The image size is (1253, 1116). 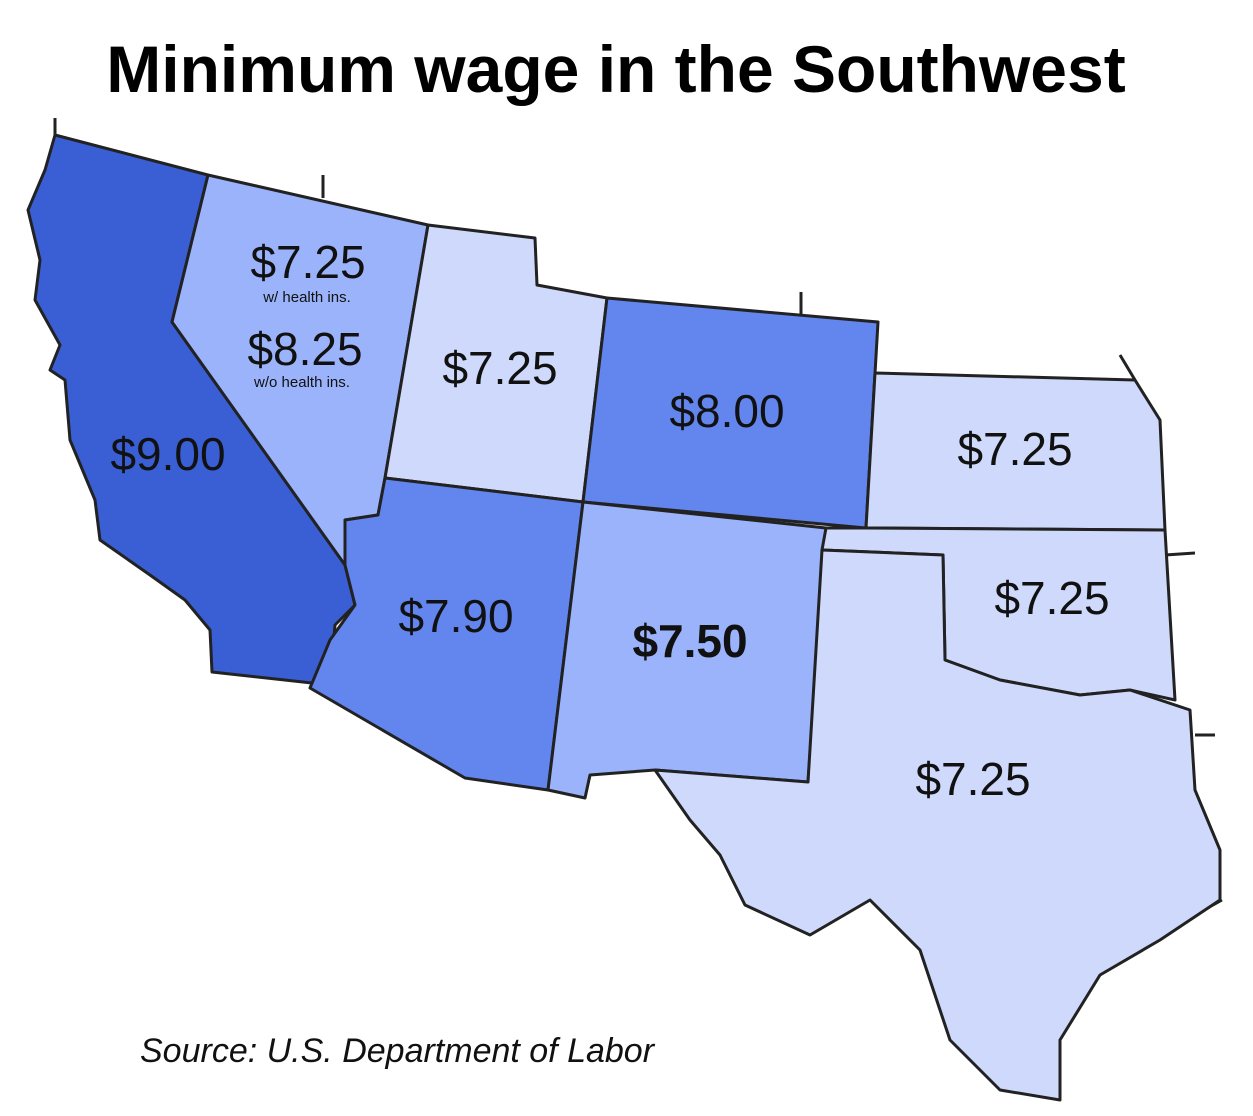 I want to click on wage: $9.00, so click(x=167, y=454).